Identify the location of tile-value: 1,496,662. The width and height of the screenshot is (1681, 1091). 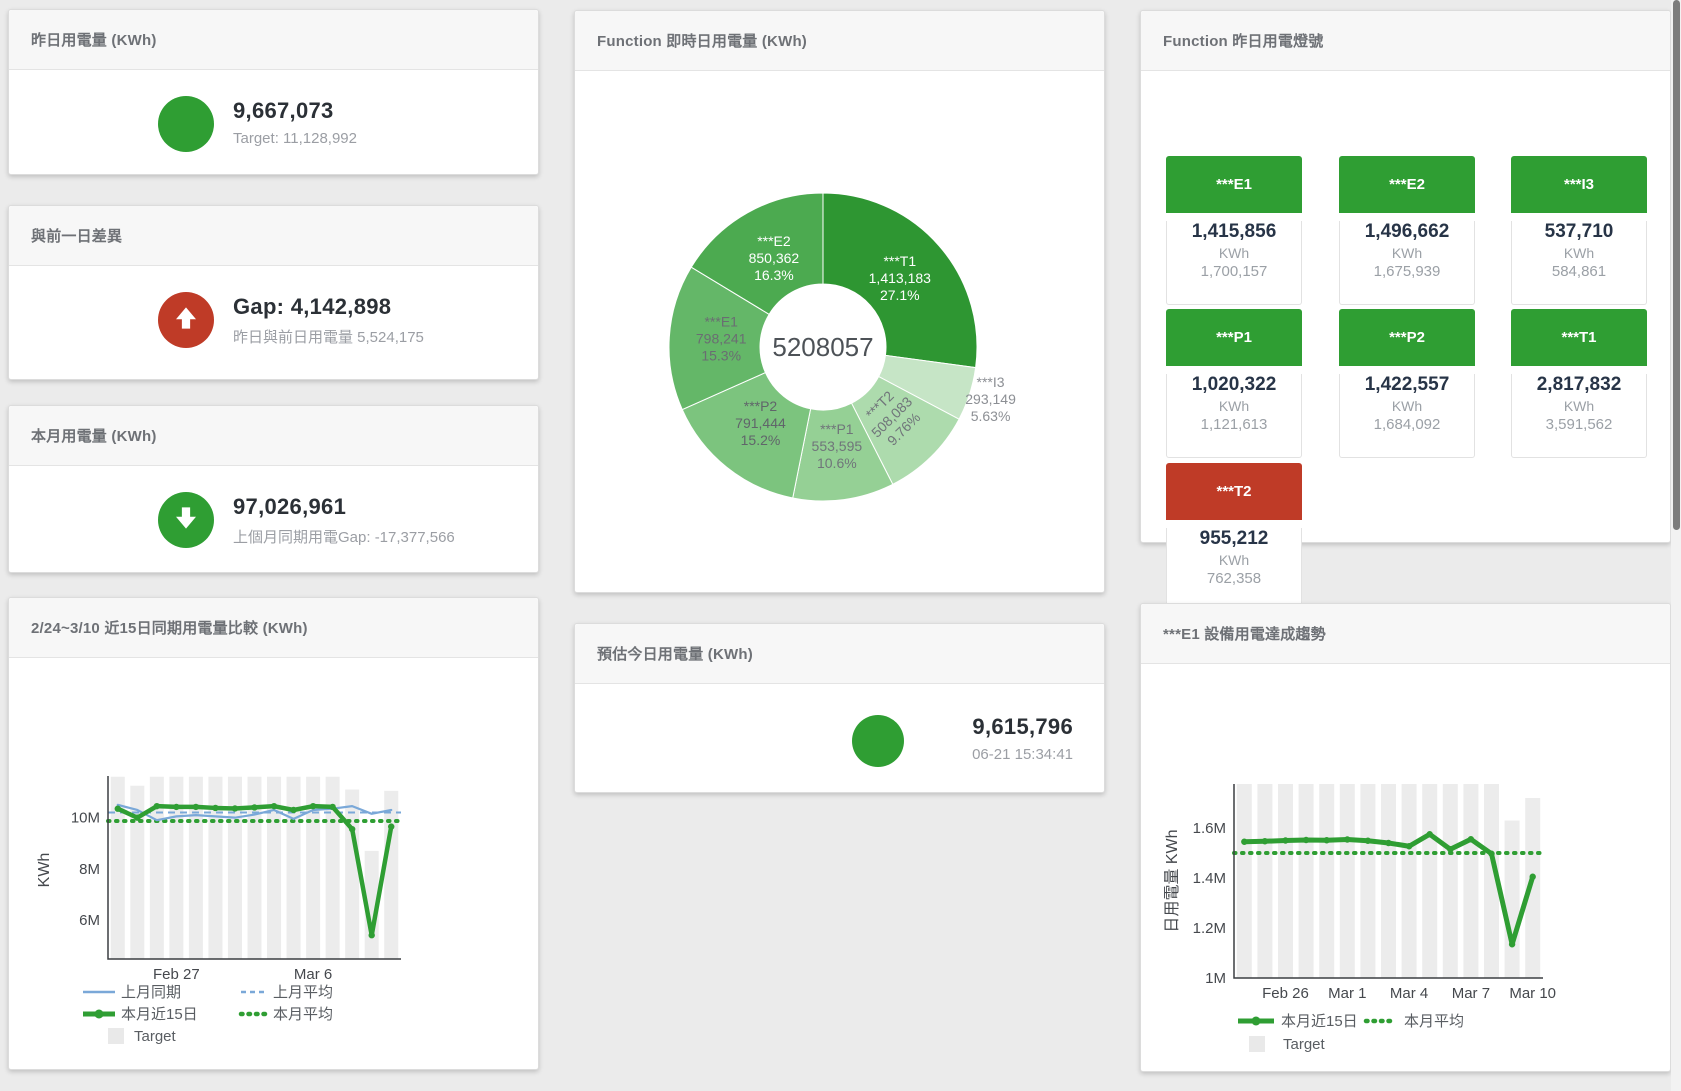
(1407, 231).